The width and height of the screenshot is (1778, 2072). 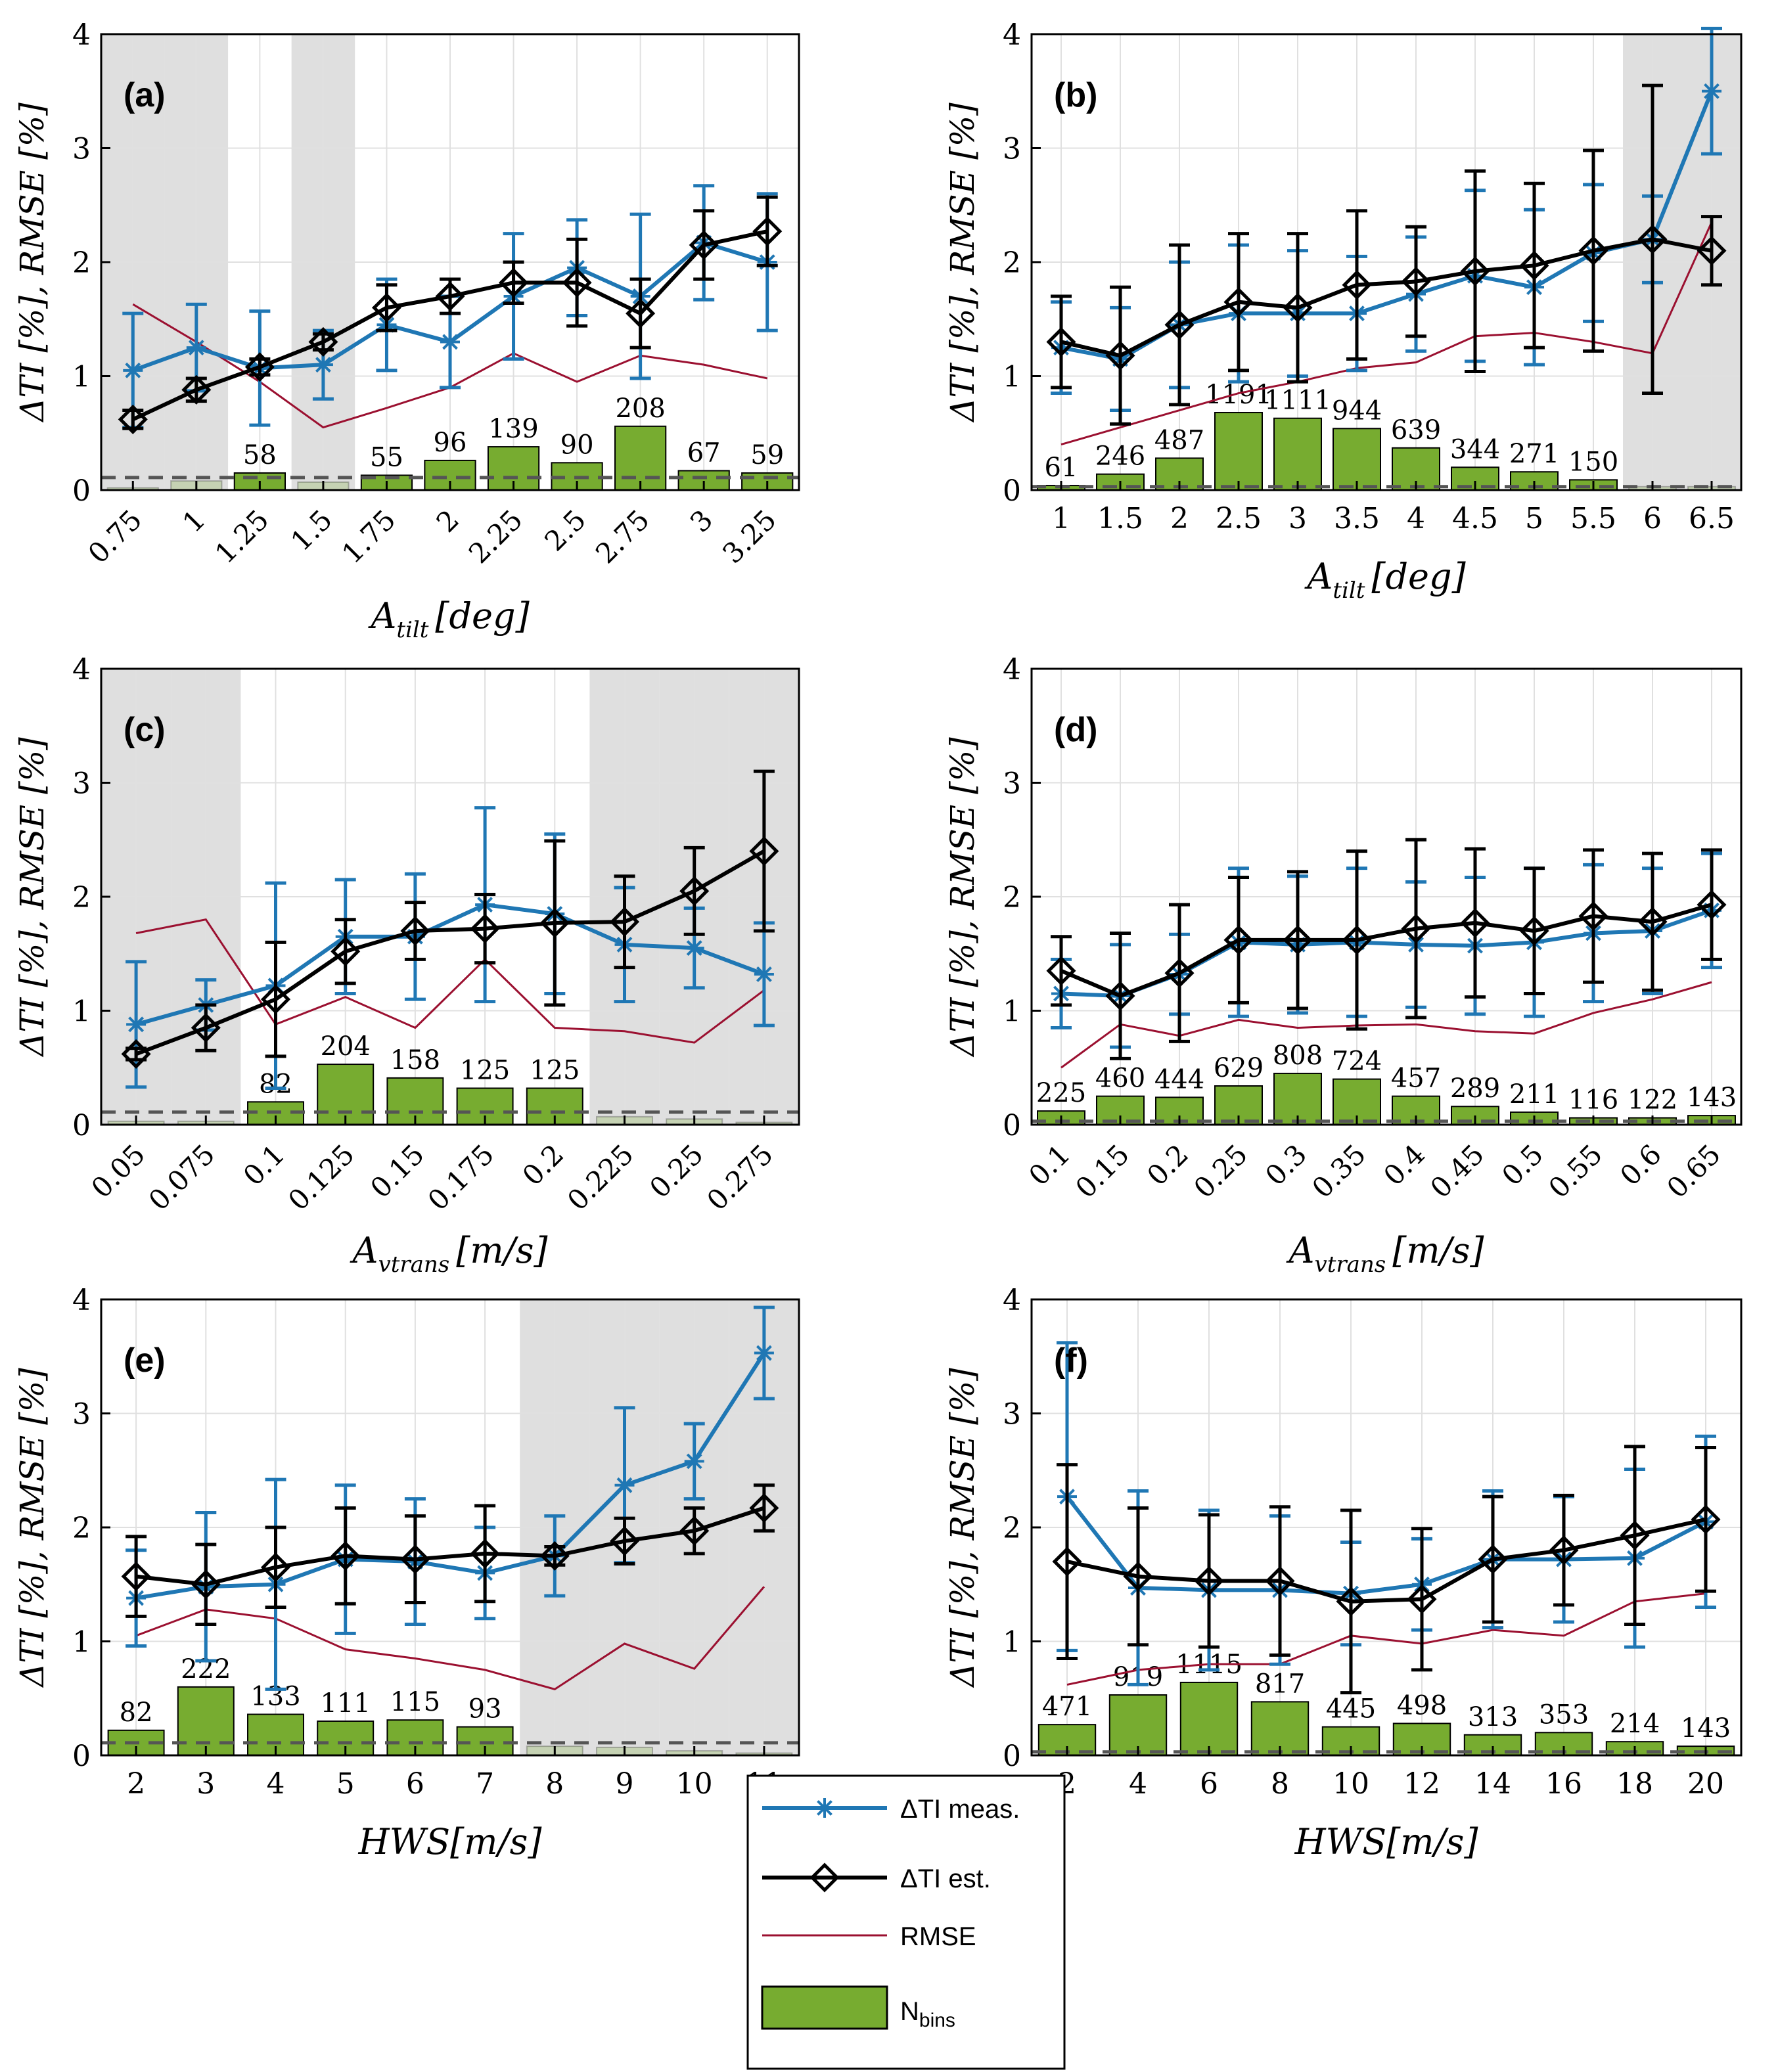 What do you see at coordinates (81, 1414) in the screenshot?
I see `y-tick-label: 3` at bounding box center [81, 1414].